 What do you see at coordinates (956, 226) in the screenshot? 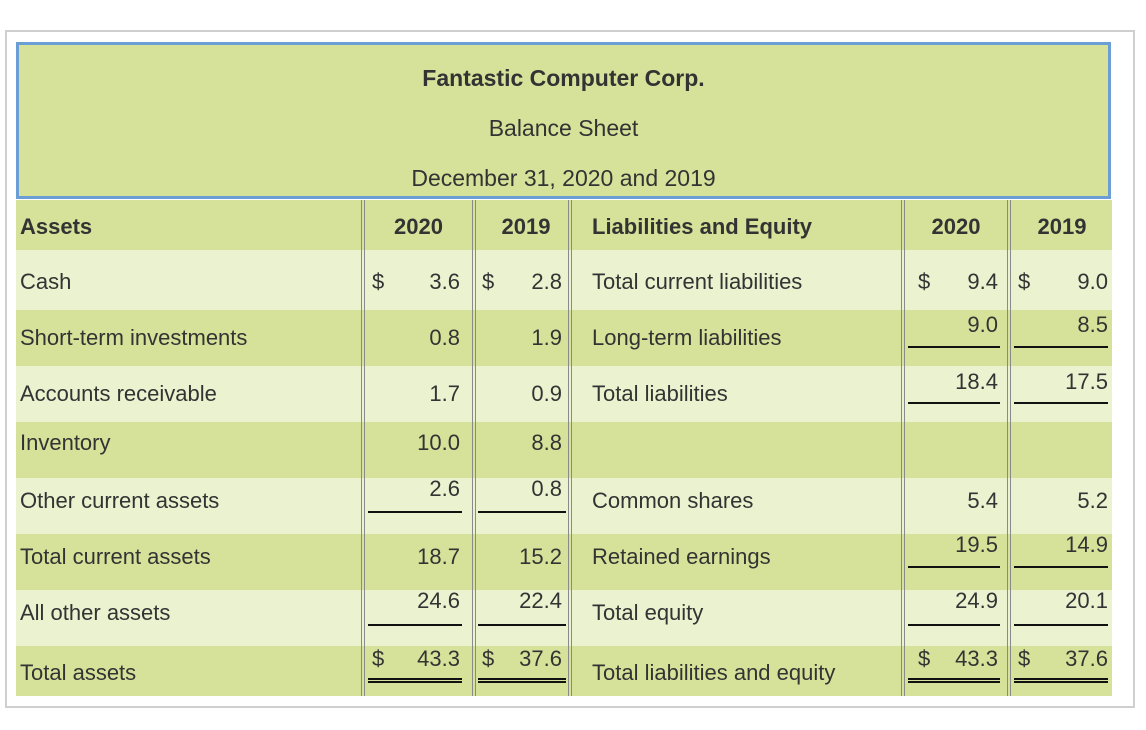
I see `column-header-liabilities-2020: 2020` at bounding box center [956, 226].